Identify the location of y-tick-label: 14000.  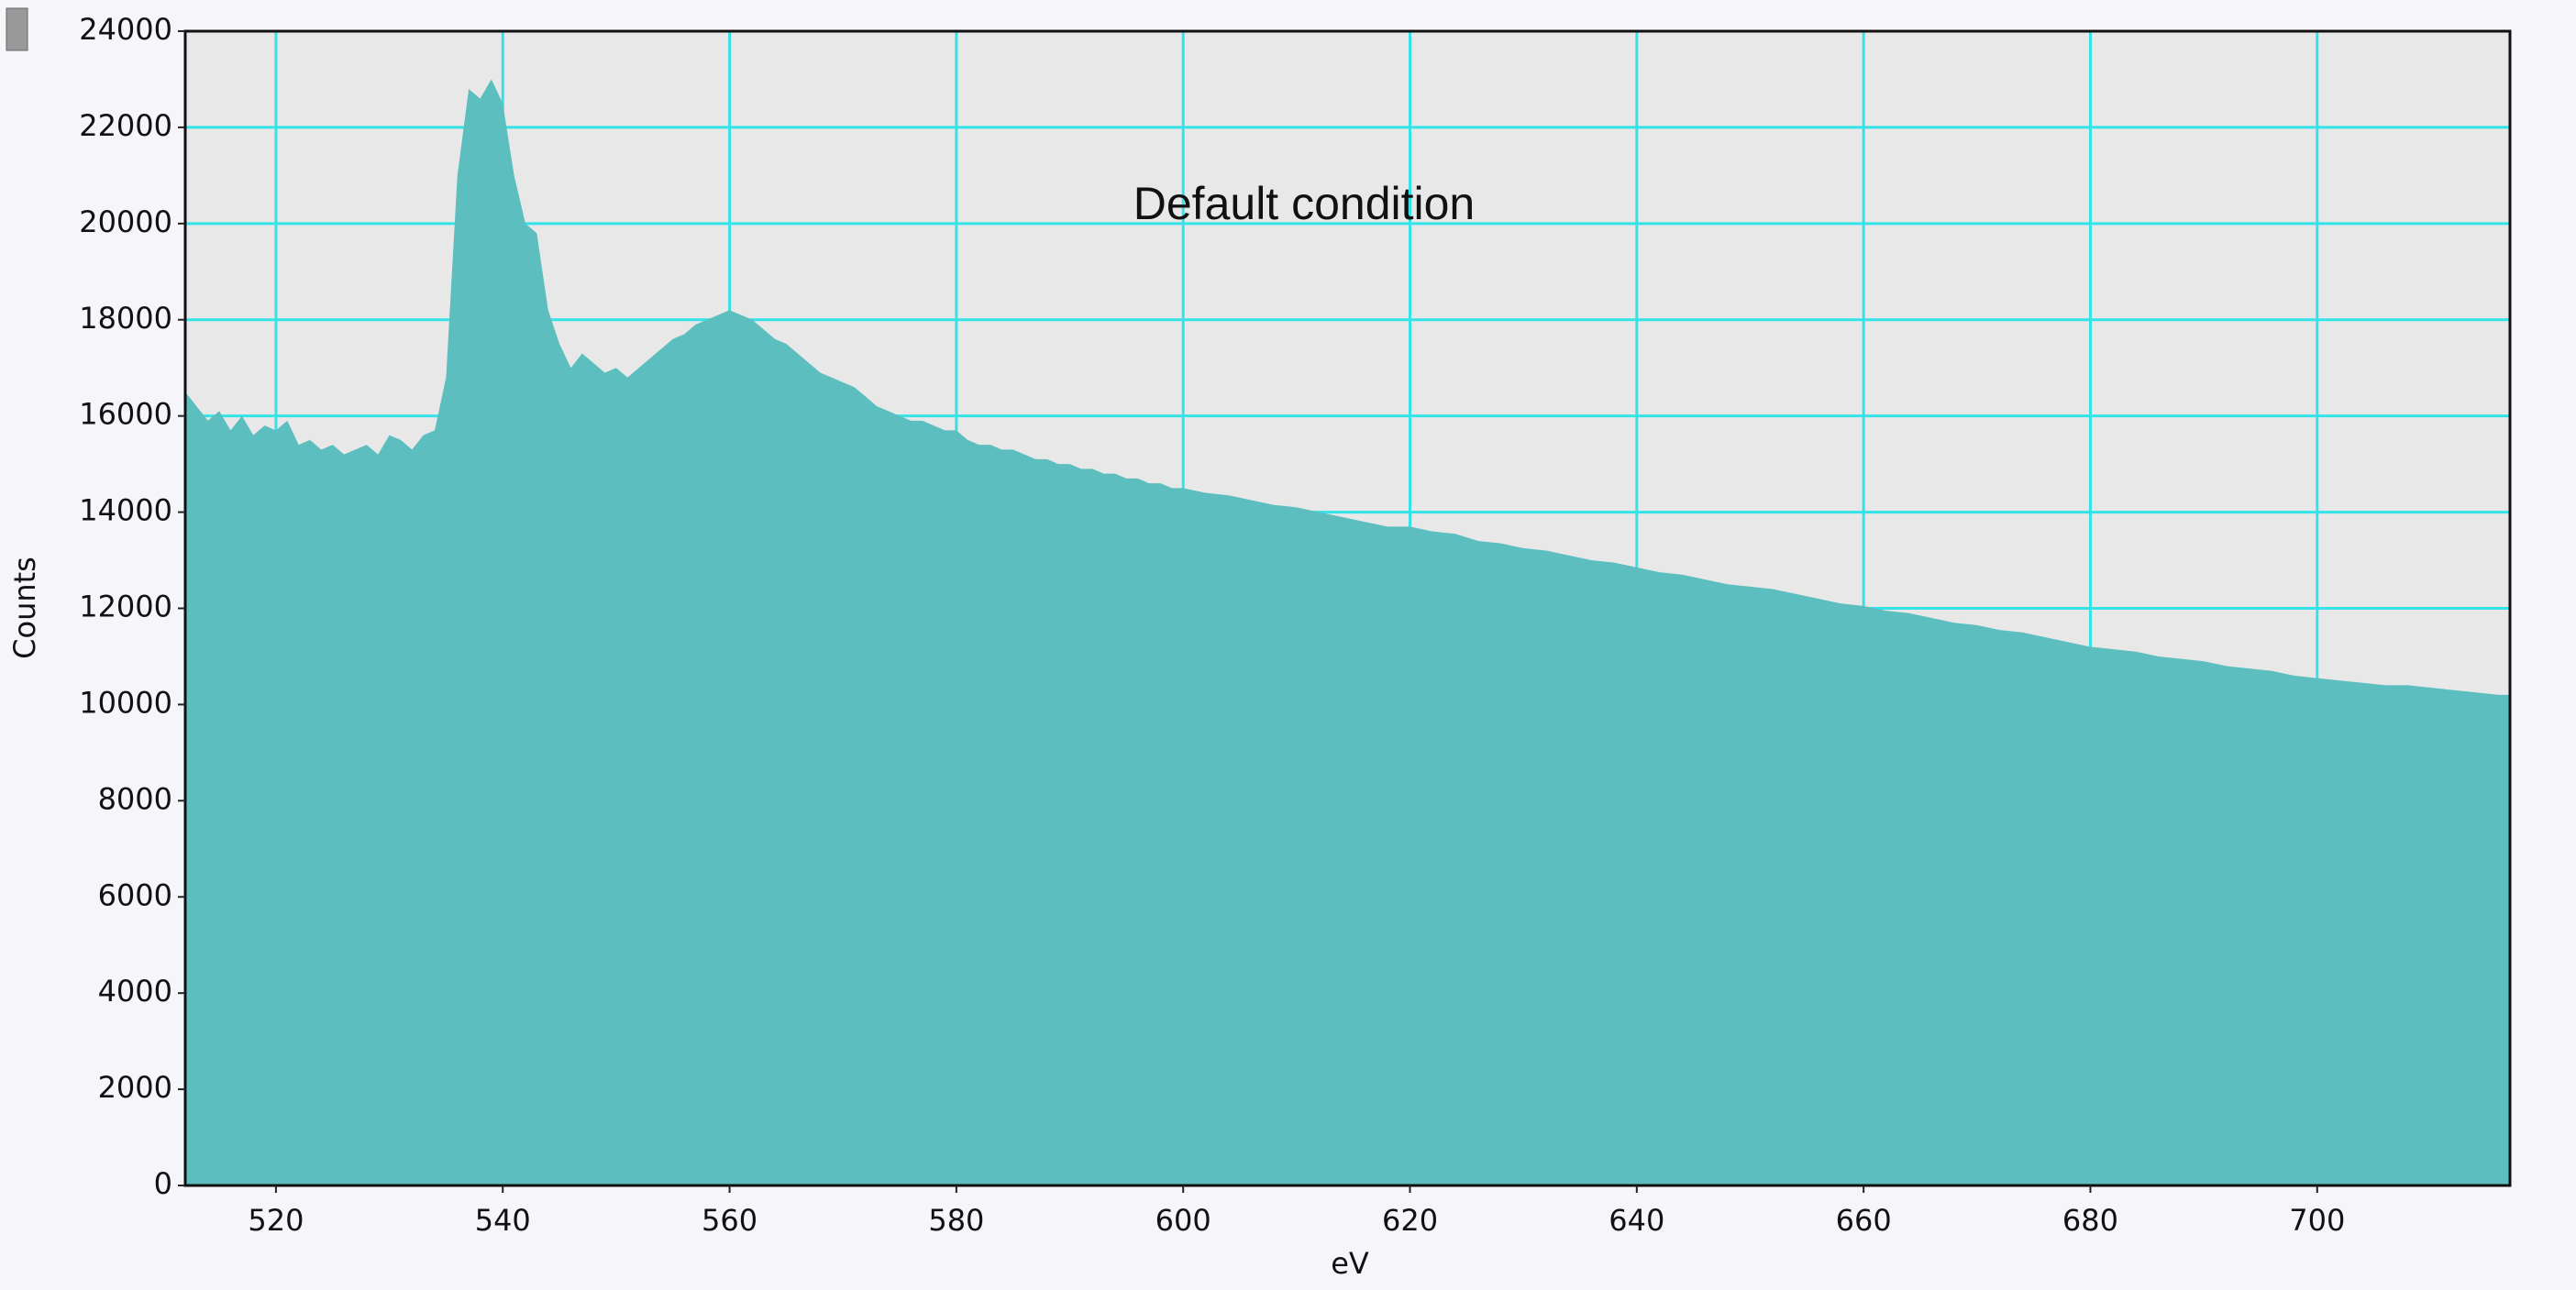
(125, 510).